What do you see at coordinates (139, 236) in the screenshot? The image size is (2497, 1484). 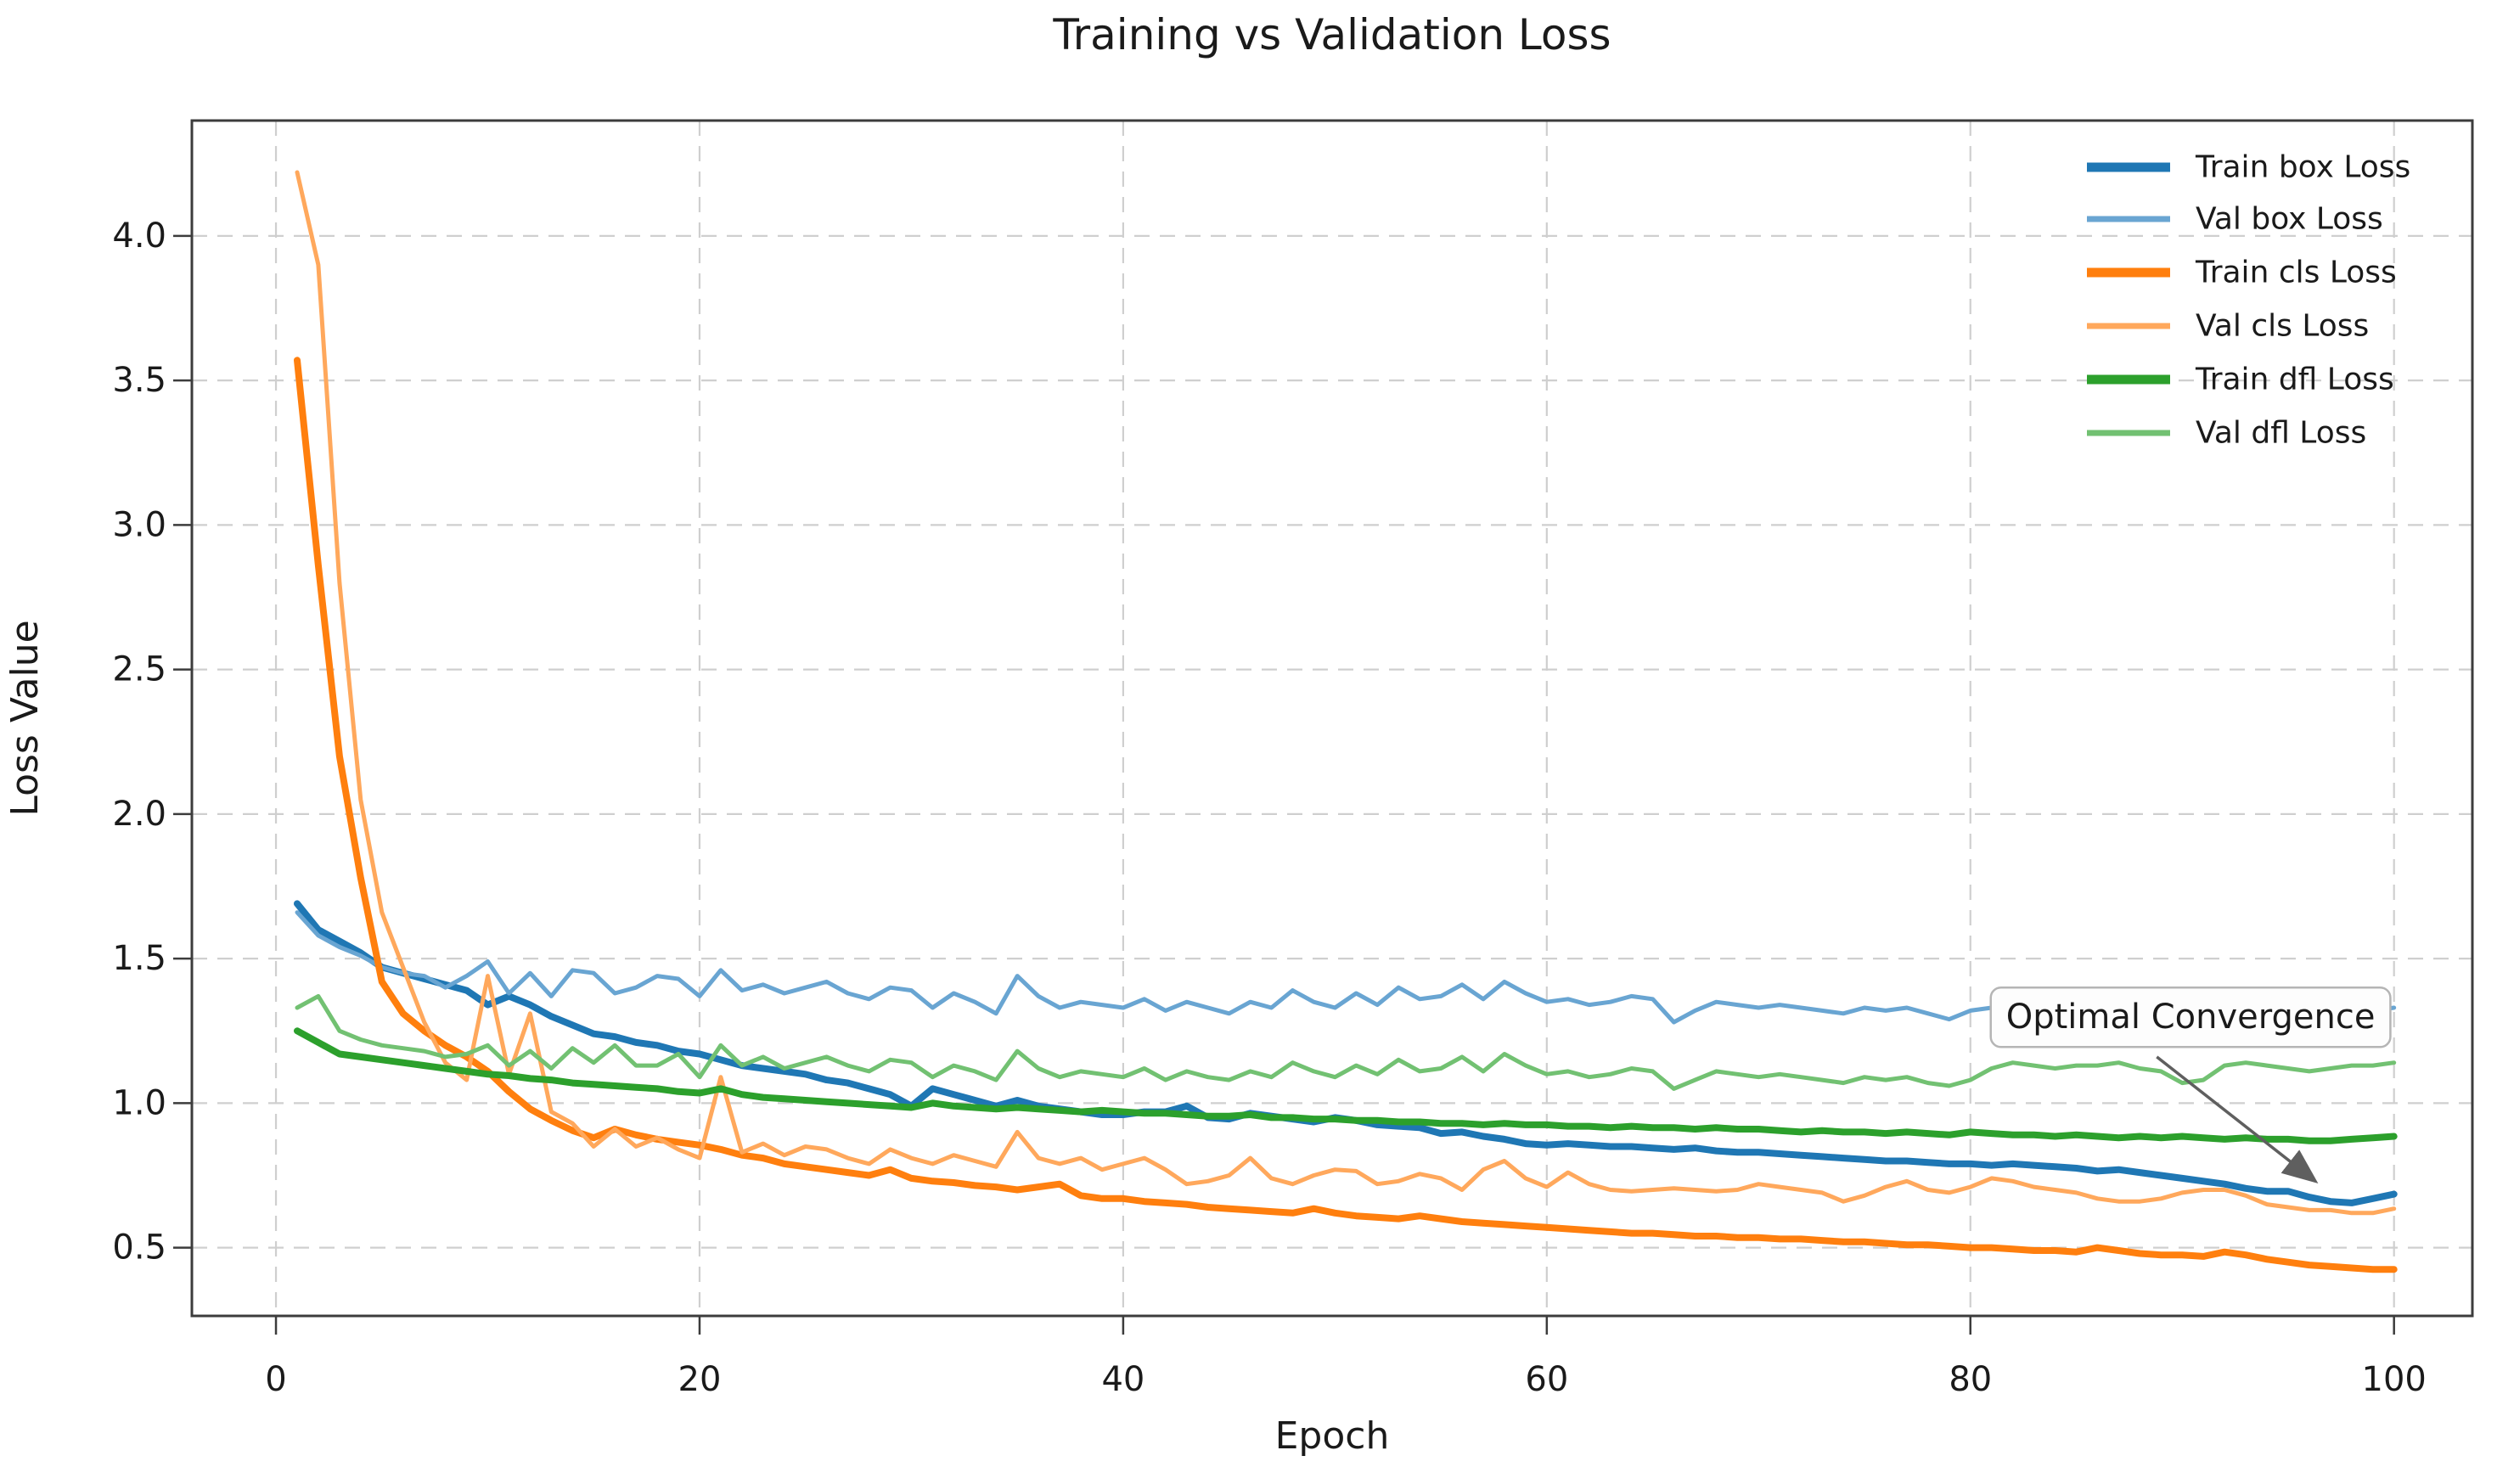 I see `y-tick-label: 4.0` at bounding box center [139, 236].